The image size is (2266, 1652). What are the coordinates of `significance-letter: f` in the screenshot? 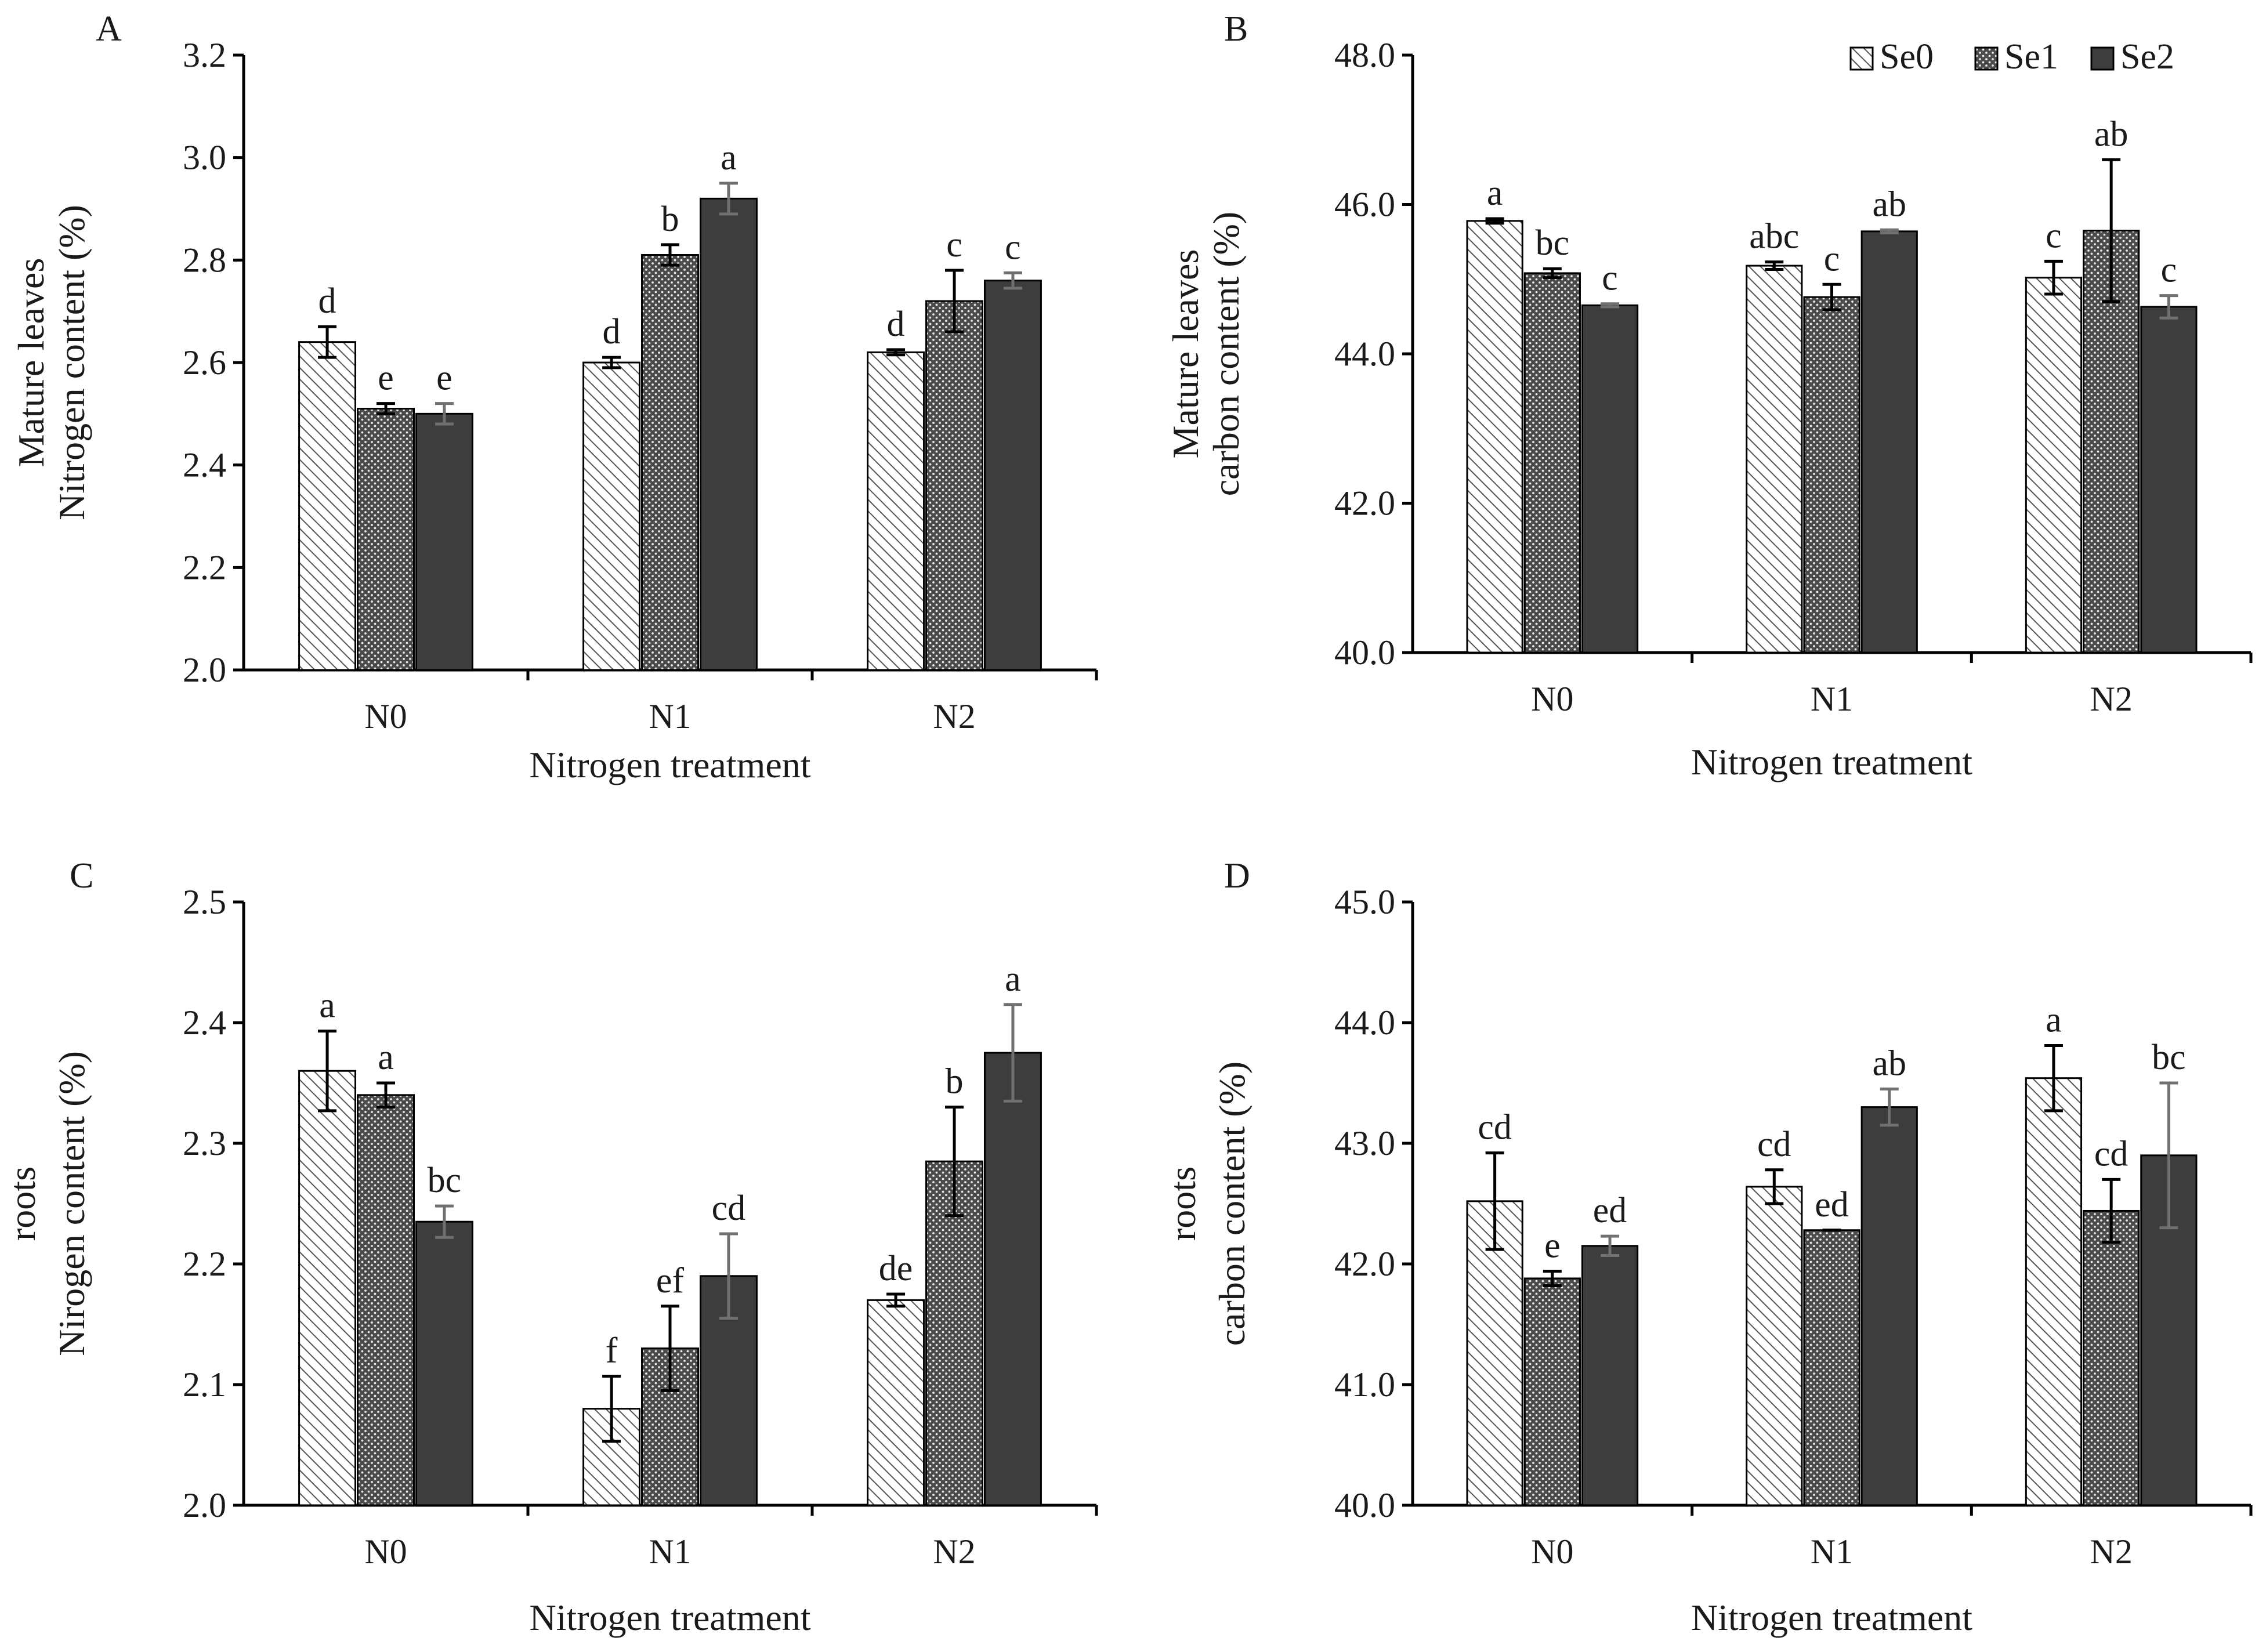 It's located at (612, 1350).